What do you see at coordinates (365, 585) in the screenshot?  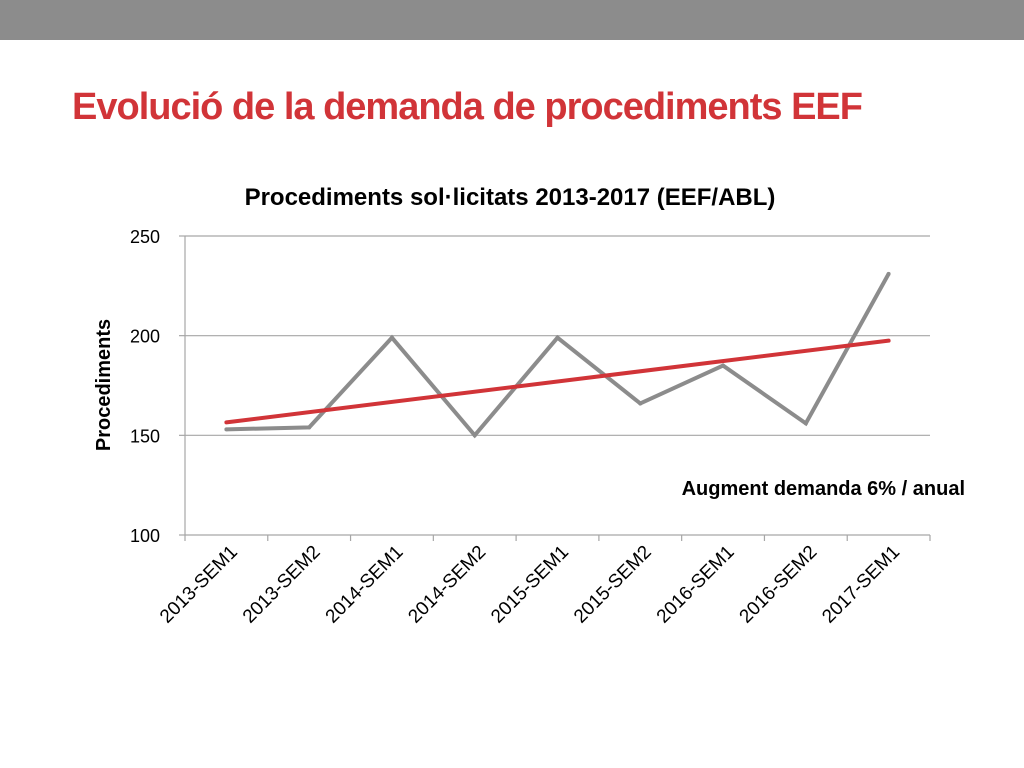 I see `x-tick-label: 2014-SEM1` at bounding box center [365, 585].